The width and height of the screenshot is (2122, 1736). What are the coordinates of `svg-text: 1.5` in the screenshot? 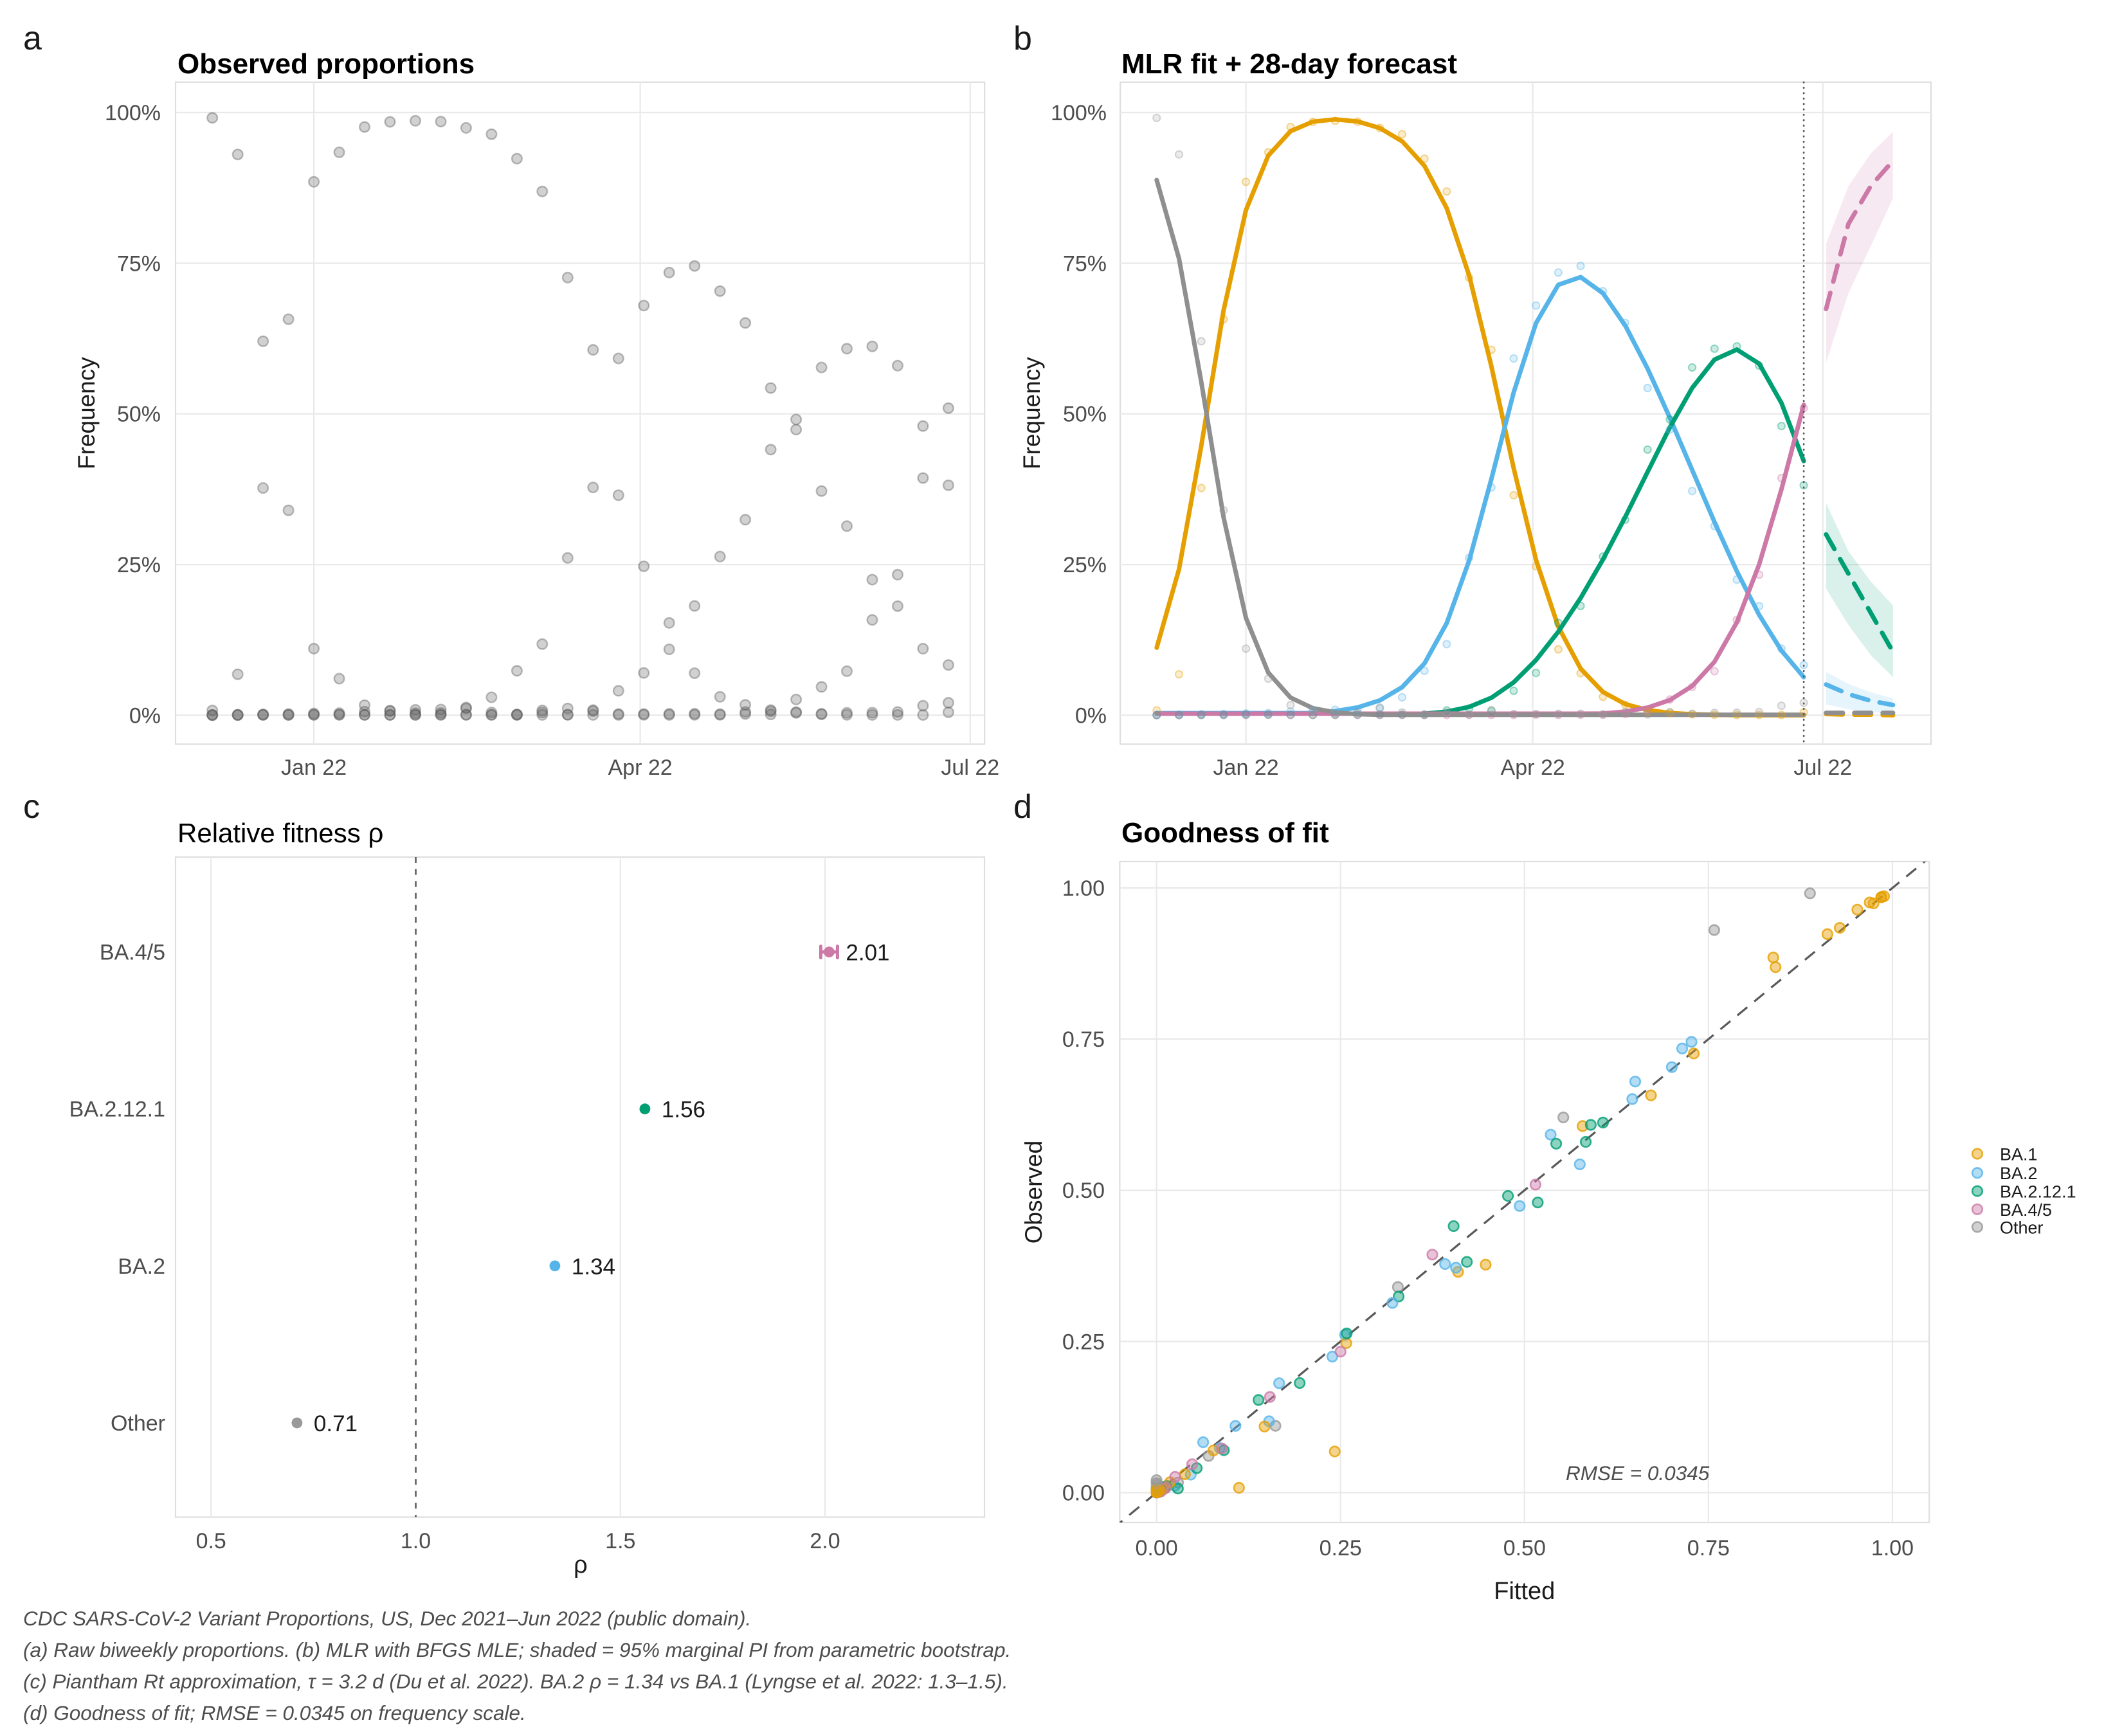 It's located at (620, 1541).